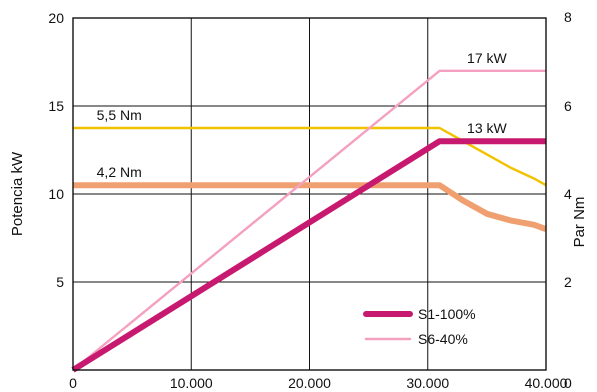 The height and width of the screenshot is (392, 597). Describe the element at coordinates (568, 282) in the screenshot. I see `y-right-tick-label: 2` at that location.